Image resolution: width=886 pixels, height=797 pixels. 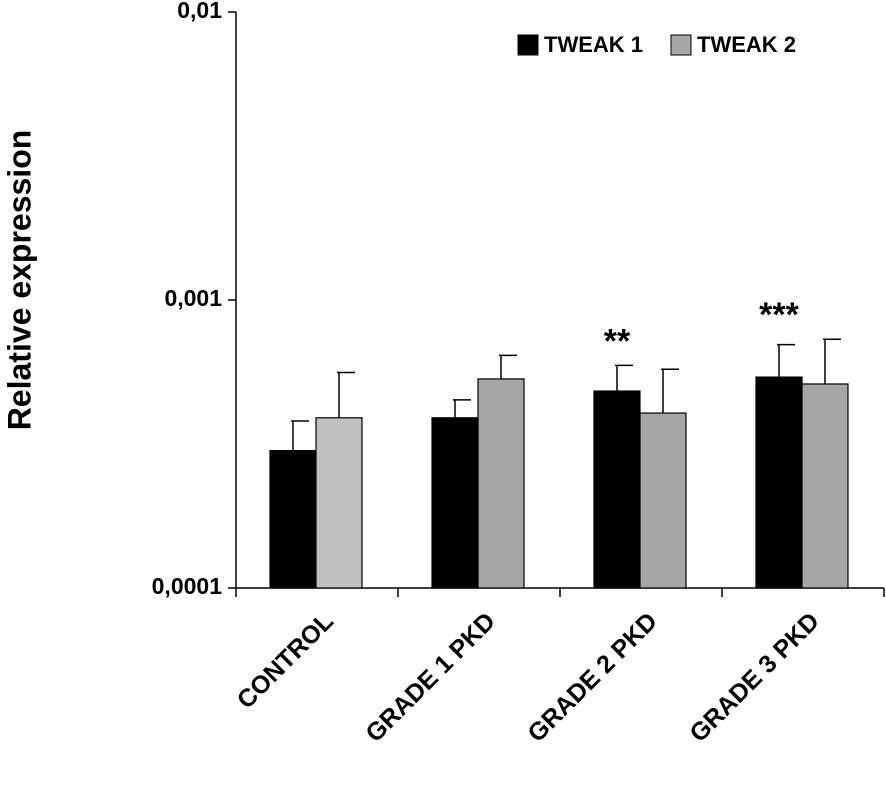 I want to click on annotation: ***, so click(x=779, y=315).